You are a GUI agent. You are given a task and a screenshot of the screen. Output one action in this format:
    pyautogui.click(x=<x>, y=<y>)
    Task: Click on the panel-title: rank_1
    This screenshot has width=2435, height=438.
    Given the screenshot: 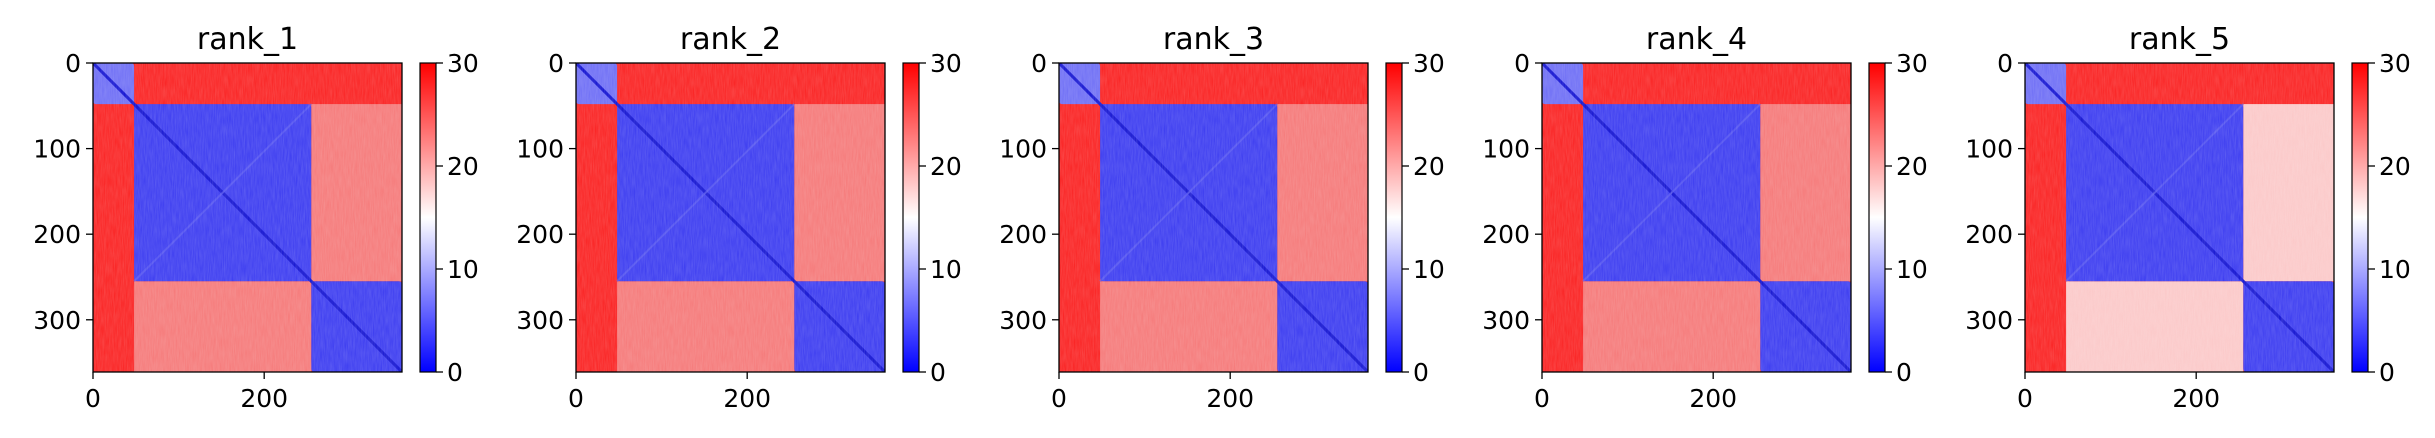 What is the action you would take?
    pyautogui.click(x=247, y=39)
    